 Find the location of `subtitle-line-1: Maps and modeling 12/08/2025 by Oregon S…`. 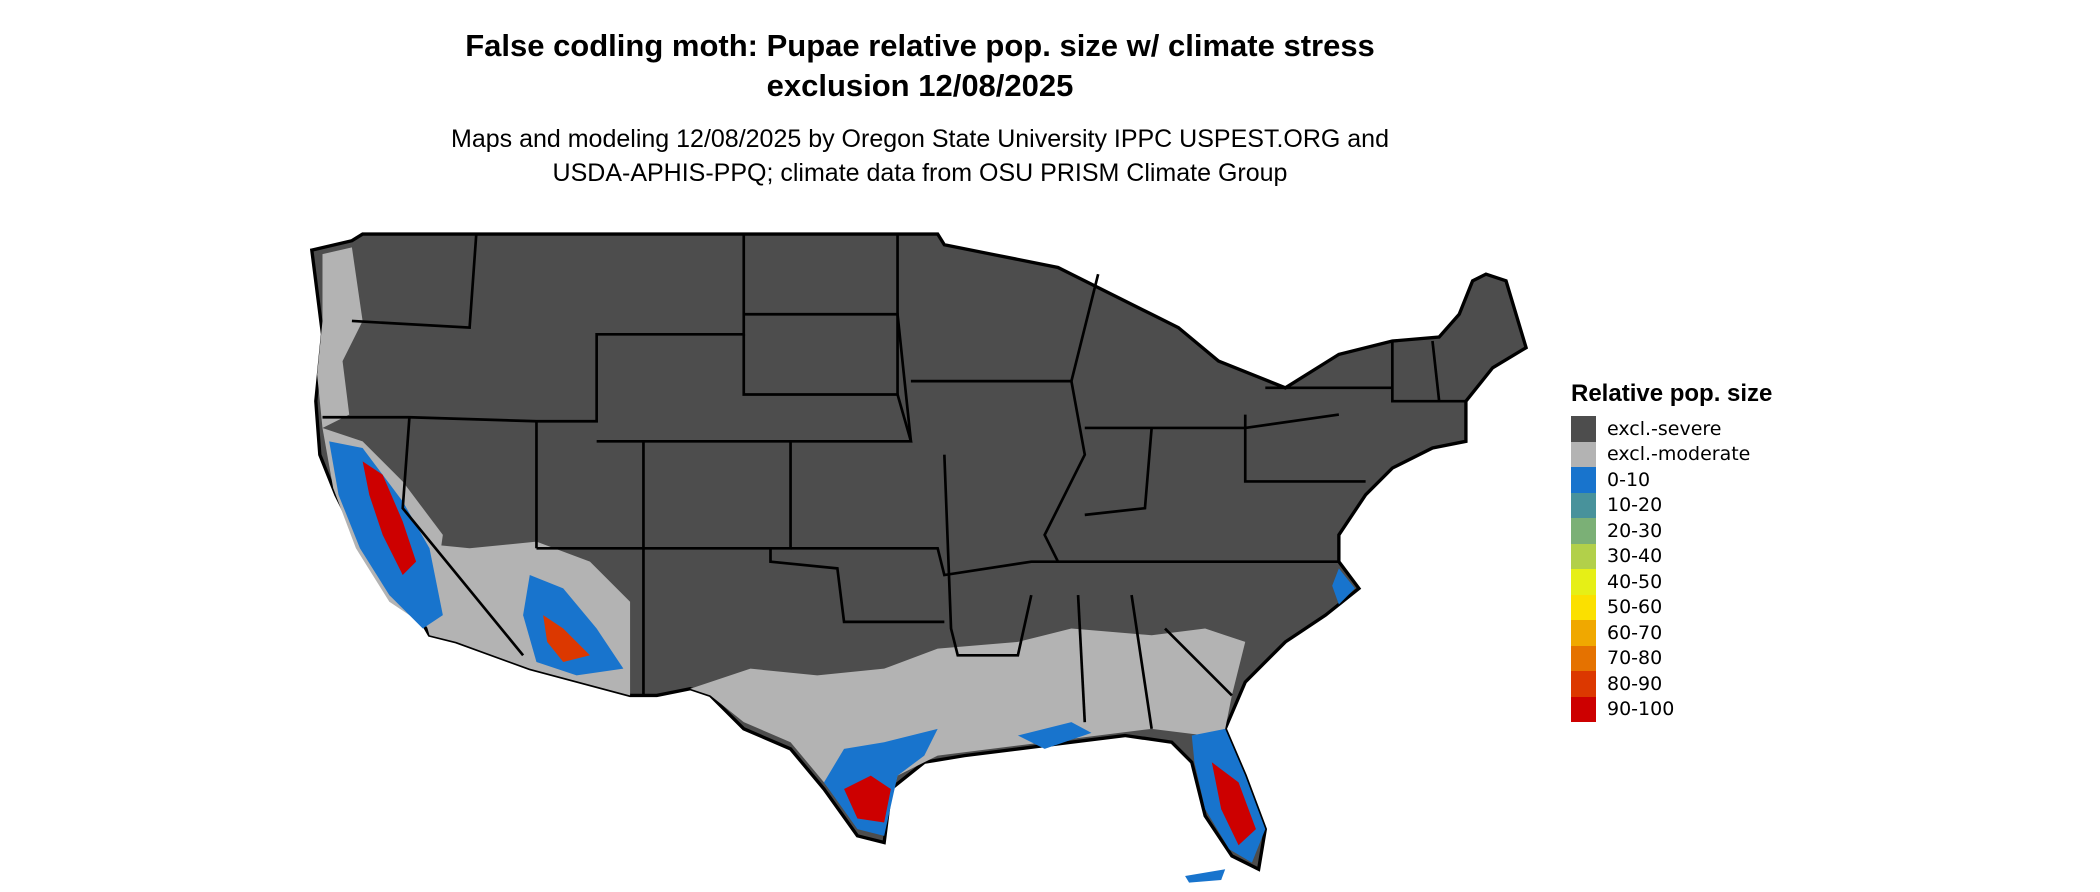

subtitle-line-1: Maps and modeling 12/08/2025 by Oregon S… is located at coordinates (920, 139).